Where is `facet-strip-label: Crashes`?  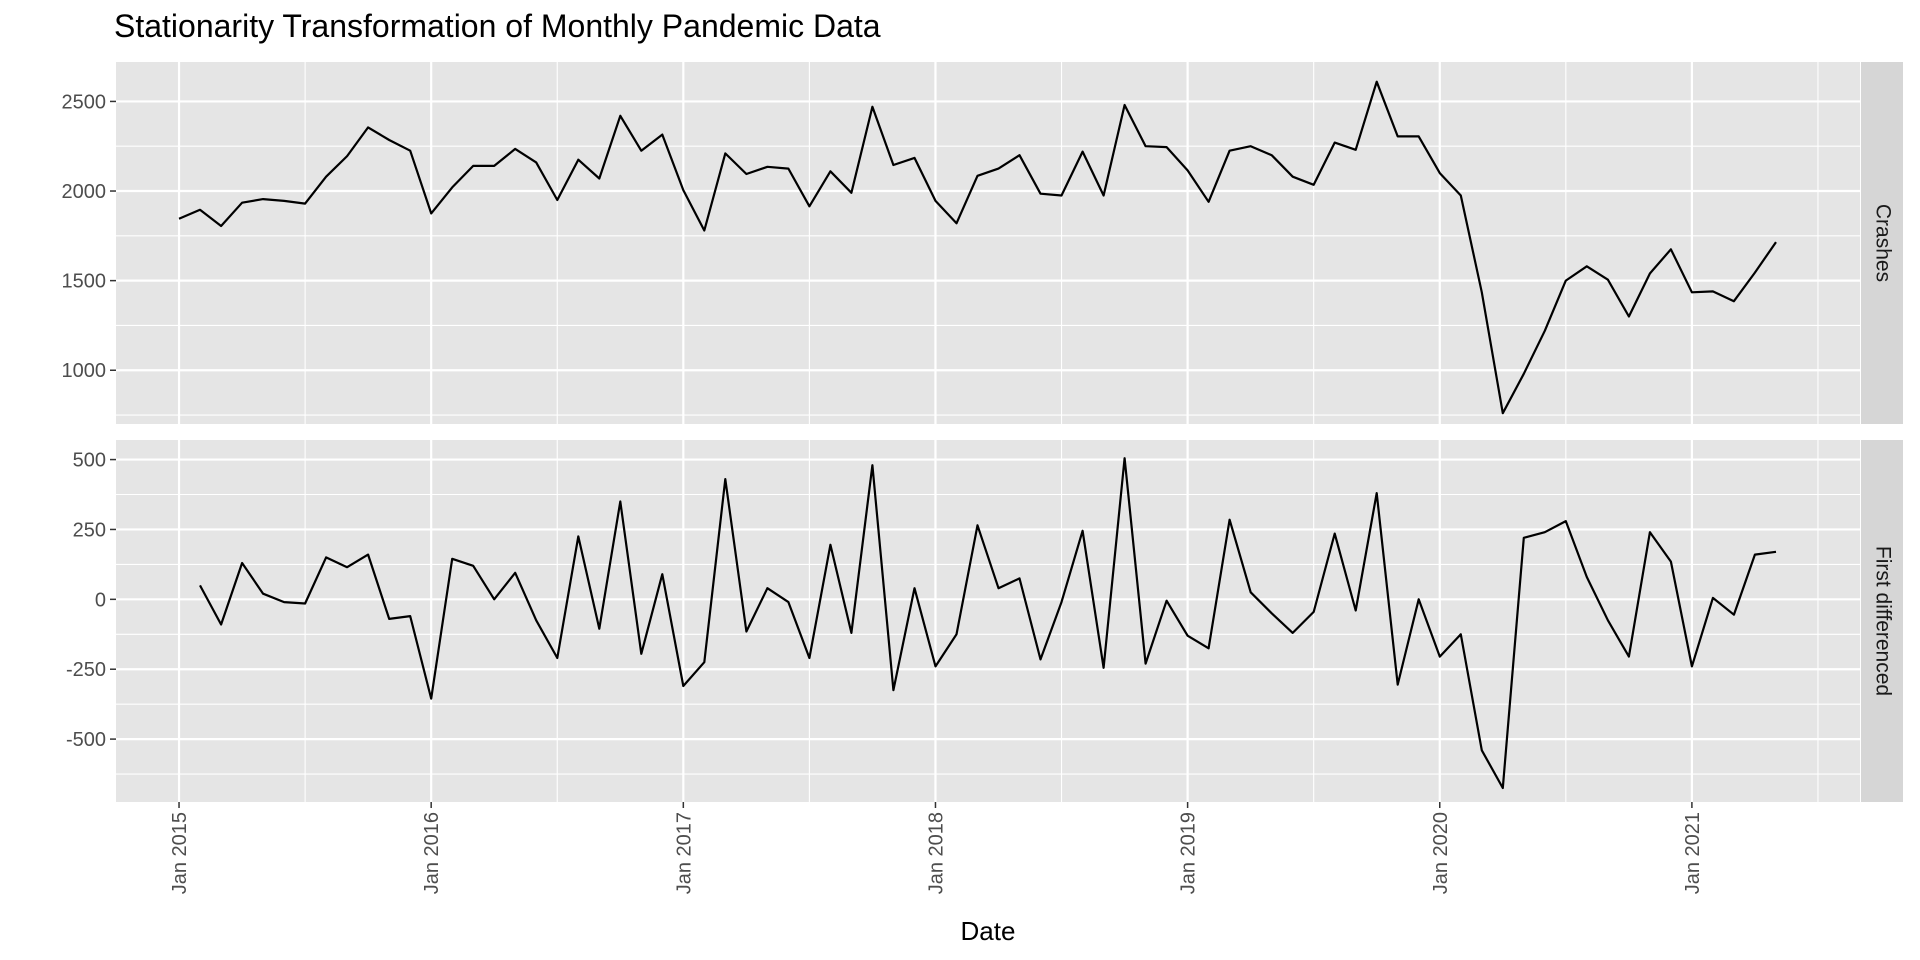
facet-strip-label: Crashes is located at coordinates (1882, 243).